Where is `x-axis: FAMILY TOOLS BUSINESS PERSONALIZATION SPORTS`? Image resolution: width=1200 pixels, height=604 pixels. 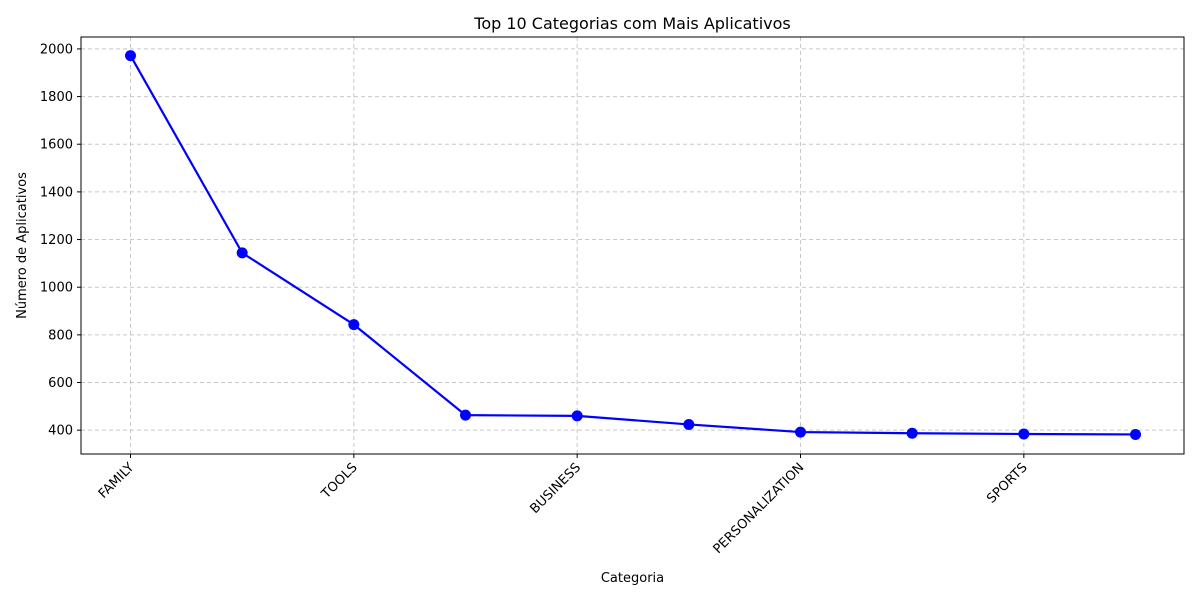 x-axis: FAMILY TOOLS BUSINESS PERSONALIZATION SPORTS is located at coordinates (563, 505).